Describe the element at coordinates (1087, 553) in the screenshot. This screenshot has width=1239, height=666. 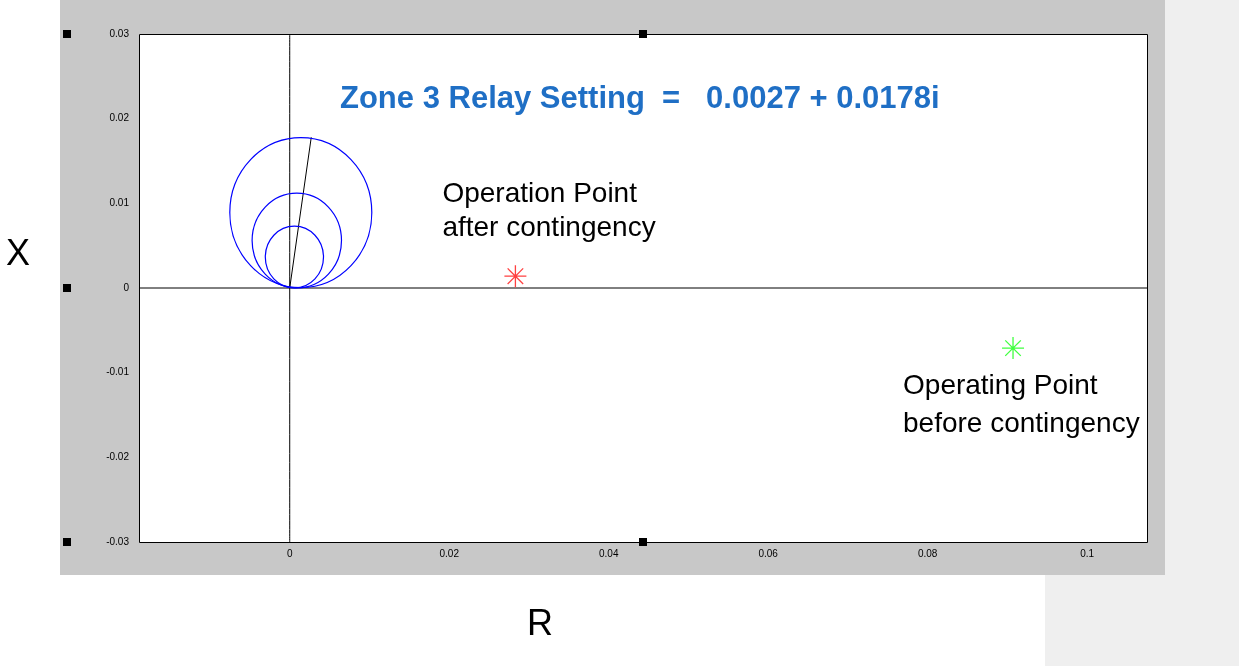
I see `x-tick-label: 0.1` at that location.